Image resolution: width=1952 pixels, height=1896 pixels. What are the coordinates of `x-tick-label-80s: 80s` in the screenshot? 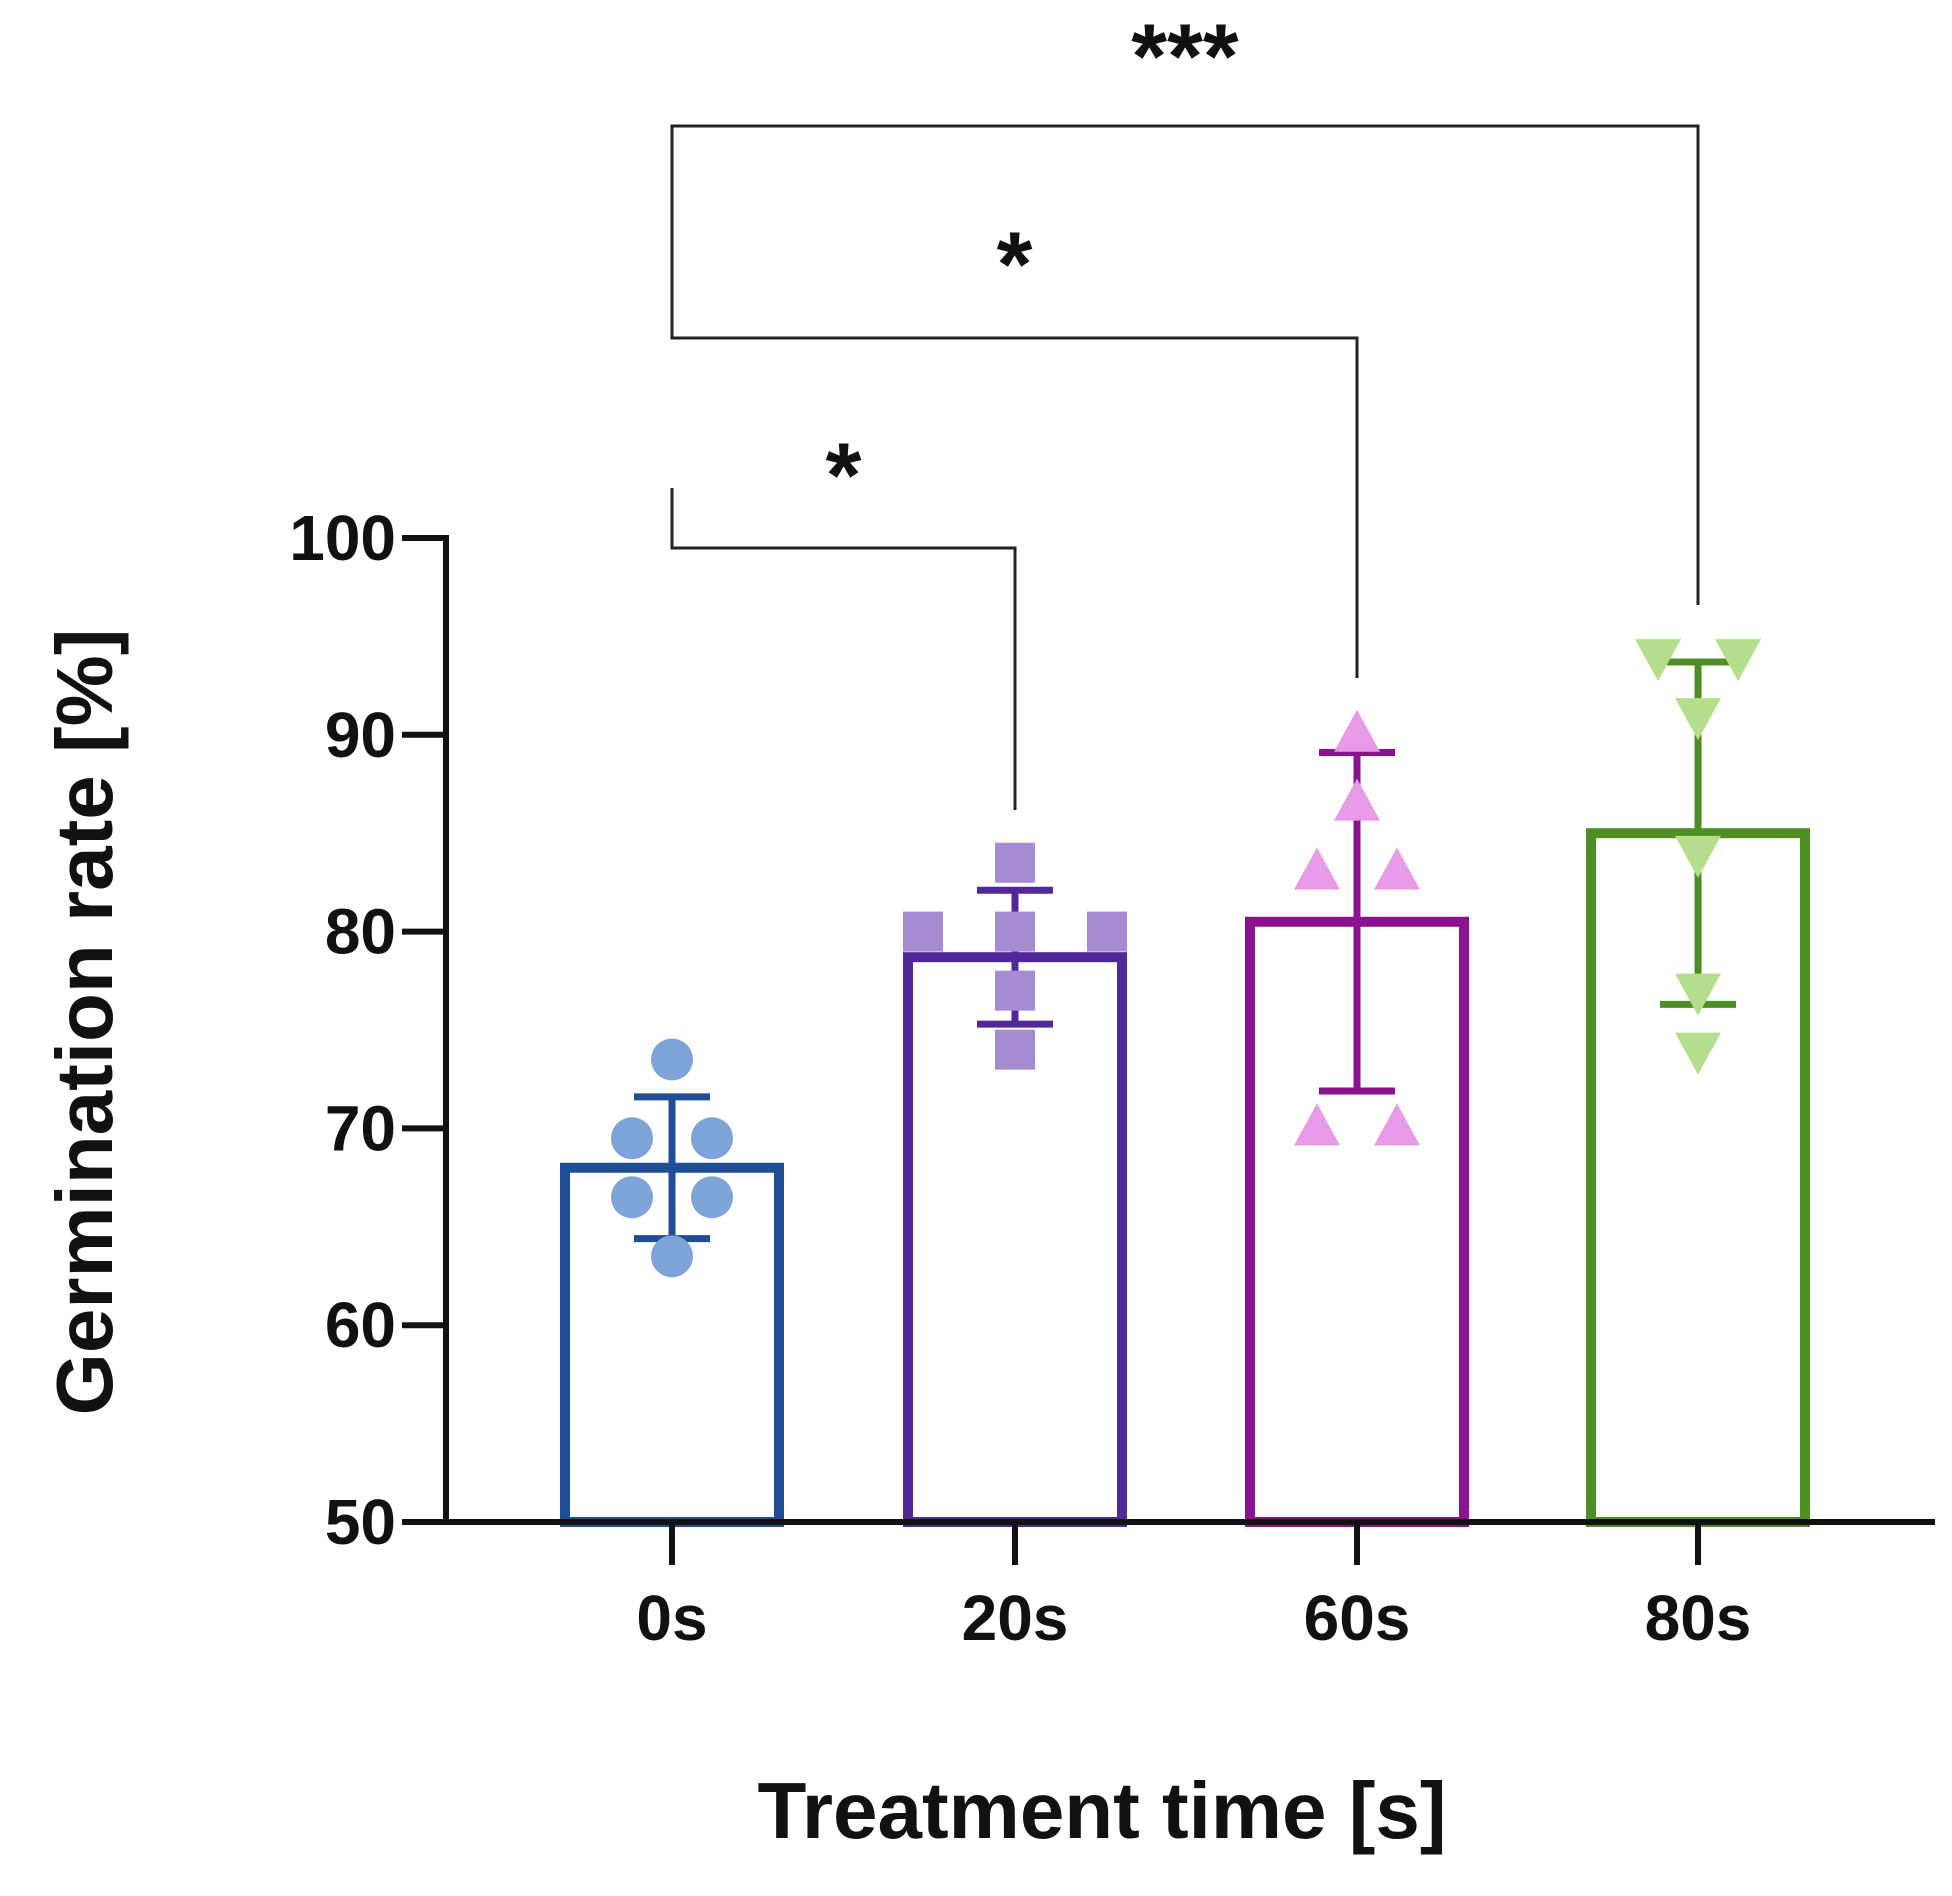 It's located at (1698, 1618).